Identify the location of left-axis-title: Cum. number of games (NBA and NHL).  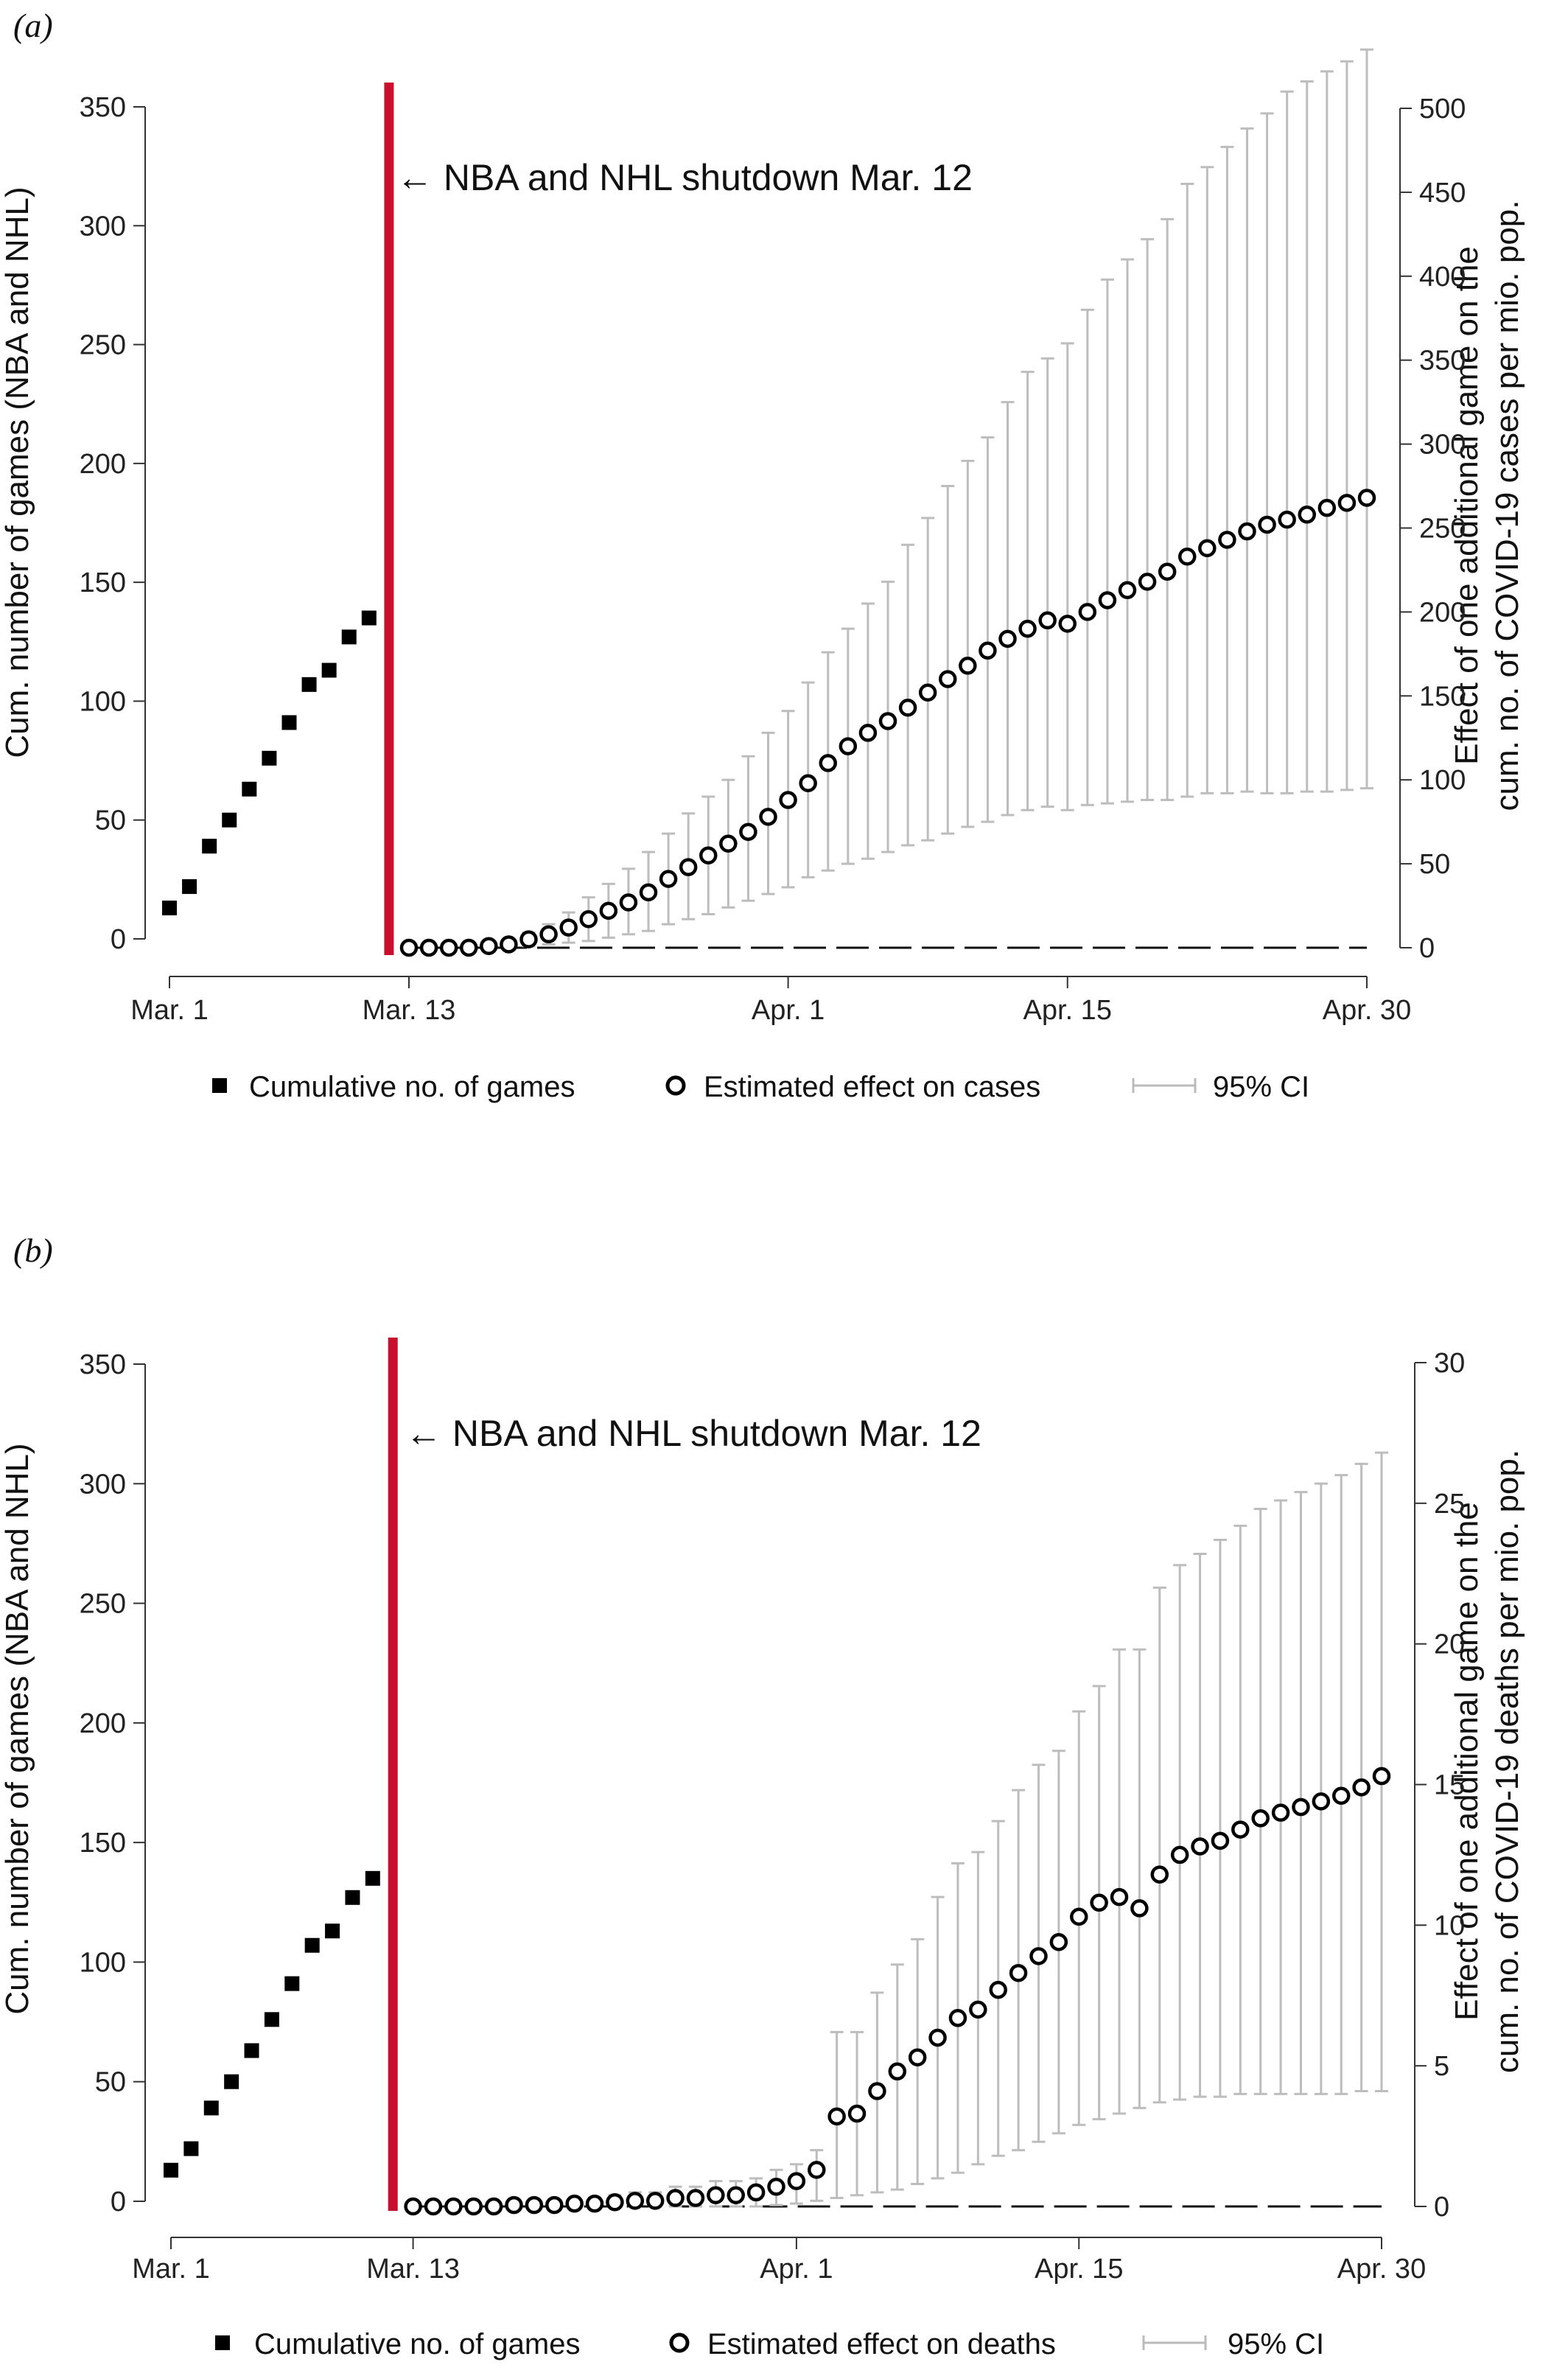
(17, 472).